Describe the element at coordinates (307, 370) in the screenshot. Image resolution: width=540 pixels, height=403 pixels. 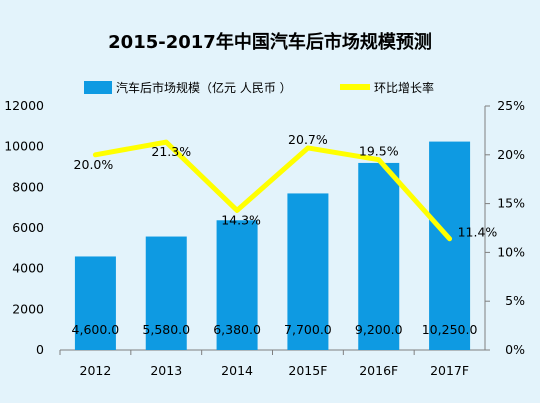
I see `x-tick-label: 2015F` at that location.